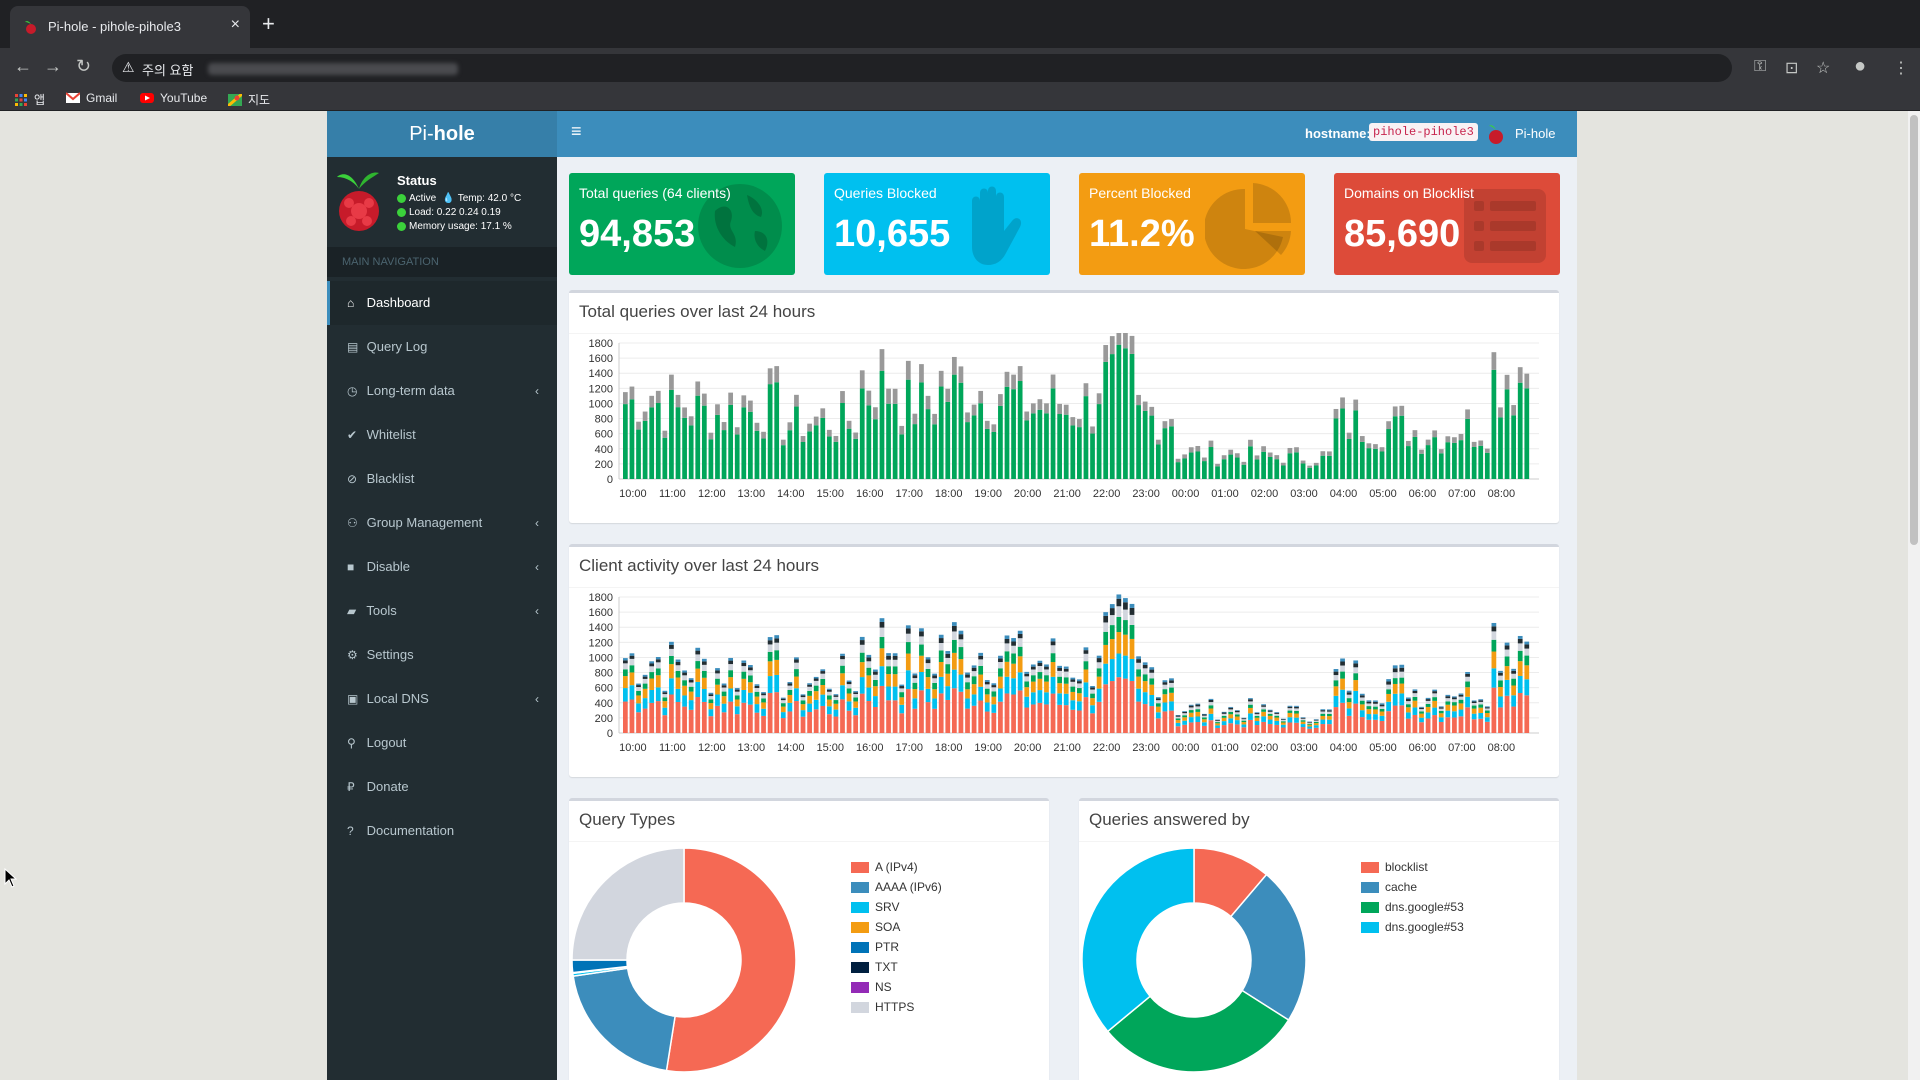 This screenshot has width=1920, height=1080. What do you see at coordinates (1447, 224) in the screenshot?
I see `stat-domains-blocklist: Domains on Blocklist 85,690` at bounding box center [1447, 224].